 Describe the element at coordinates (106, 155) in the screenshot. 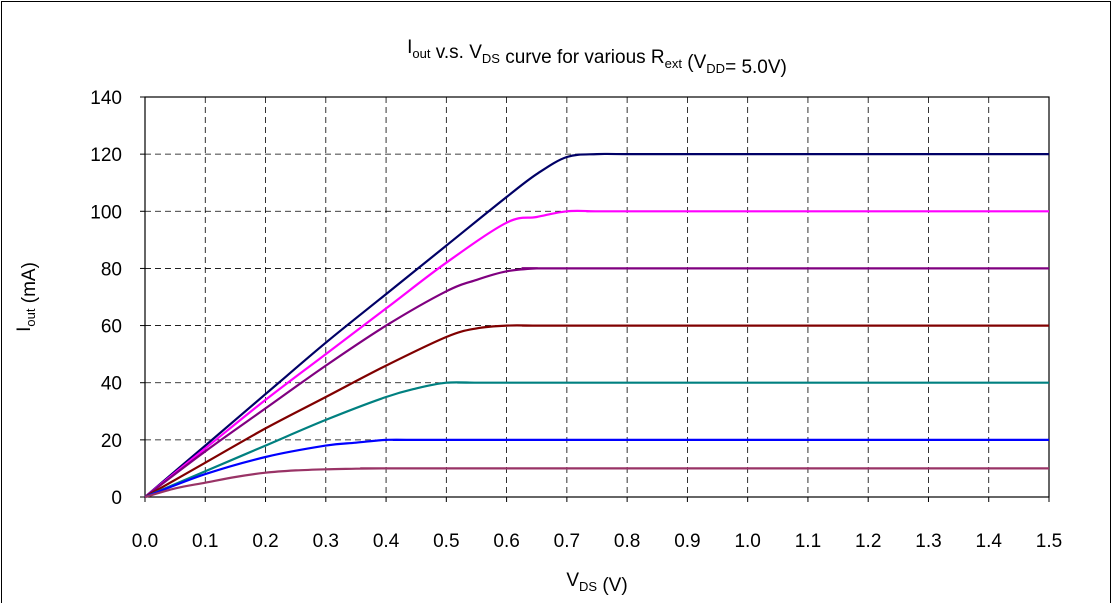

I see `y-tick-label: 120` at that location.